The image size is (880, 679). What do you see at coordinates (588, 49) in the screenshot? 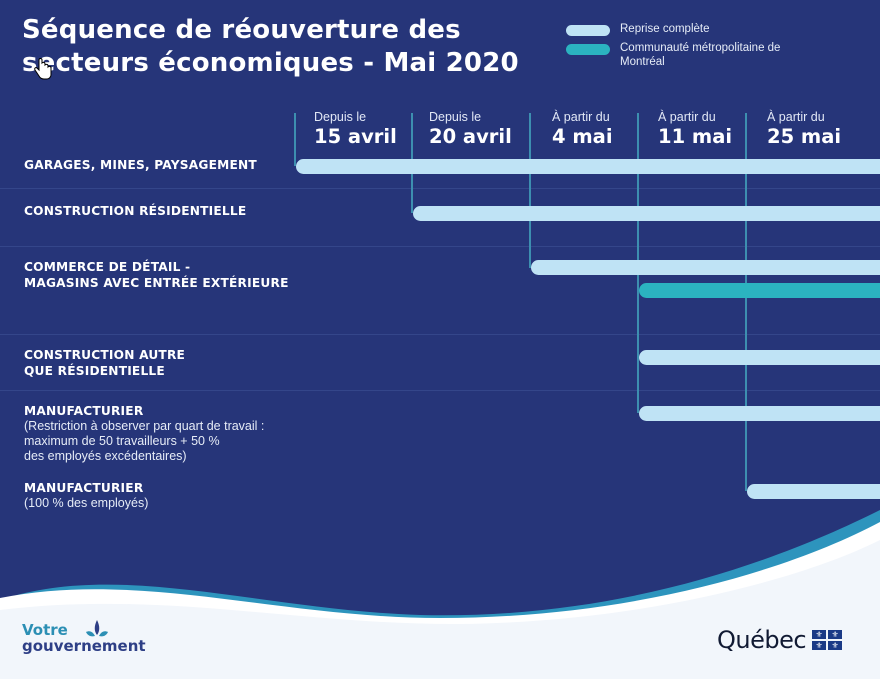
I see `legend-swatch-cmm` at bounding box center [588, 49].